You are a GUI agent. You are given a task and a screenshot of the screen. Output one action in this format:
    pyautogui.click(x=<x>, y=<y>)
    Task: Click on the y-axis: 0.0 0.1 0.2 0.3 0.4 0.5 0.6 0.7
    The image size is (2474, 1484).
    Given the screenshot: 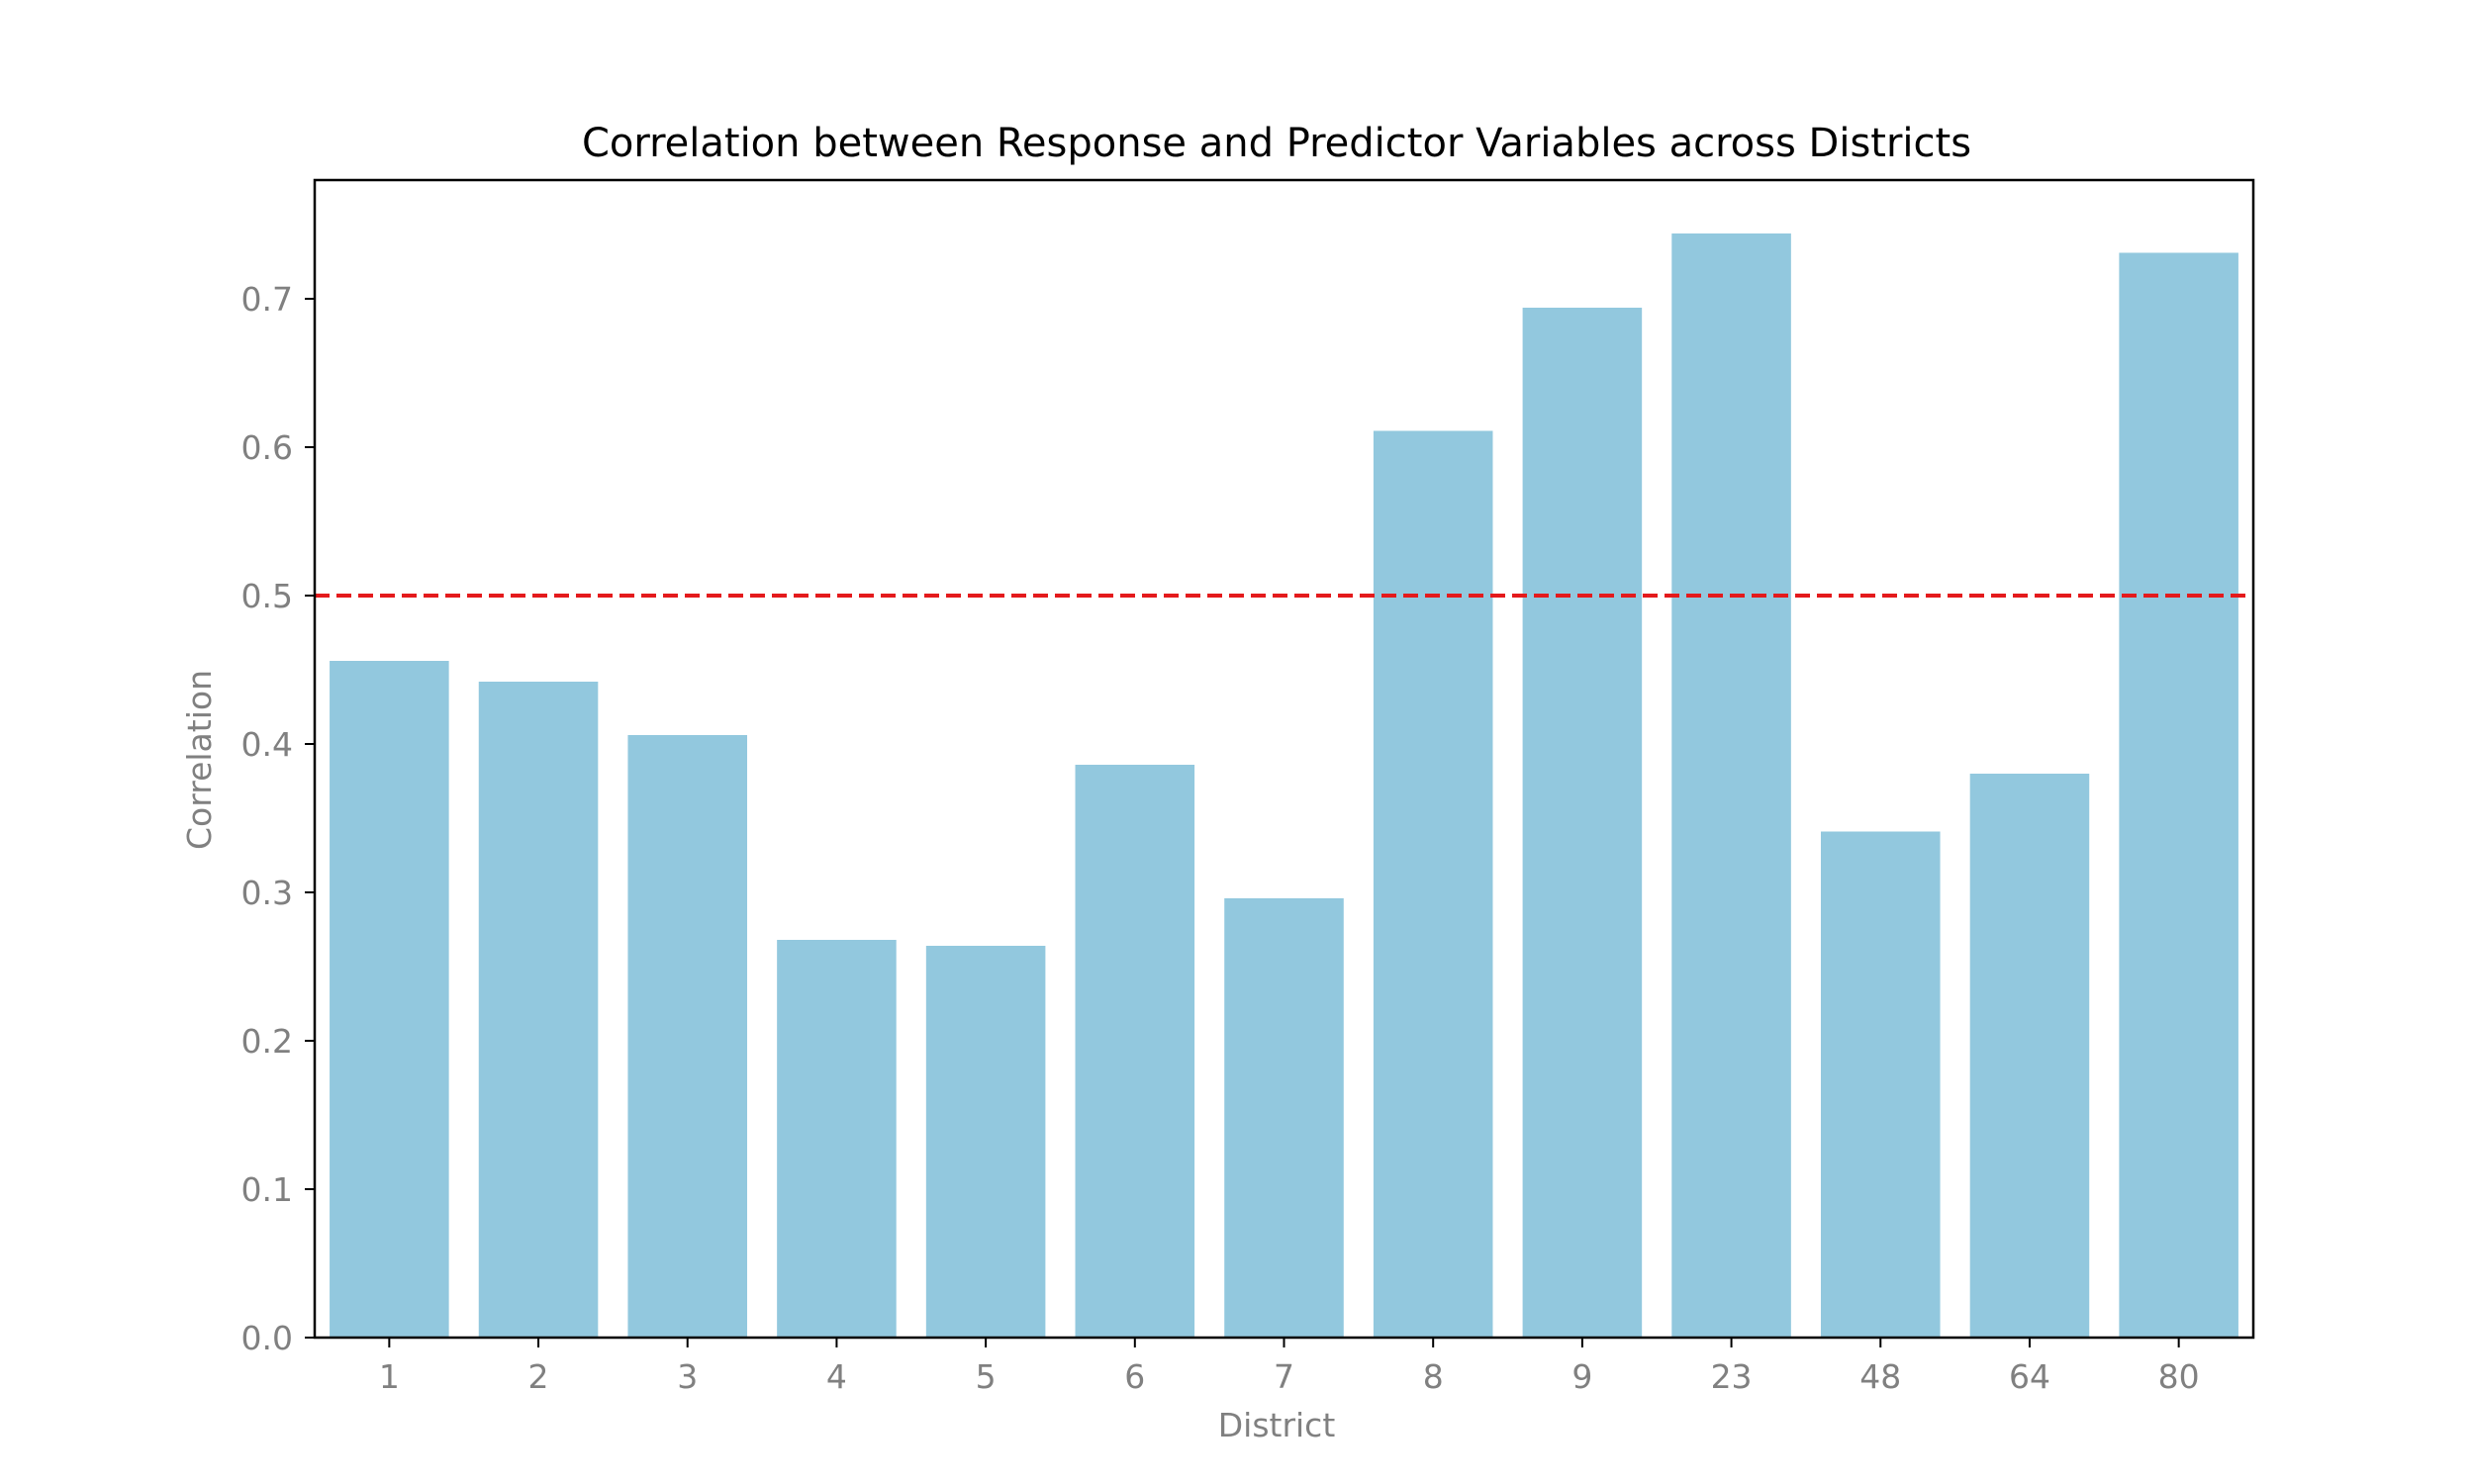 What is the action you would take?
    pyautogui.click(x=278, y=818)
    